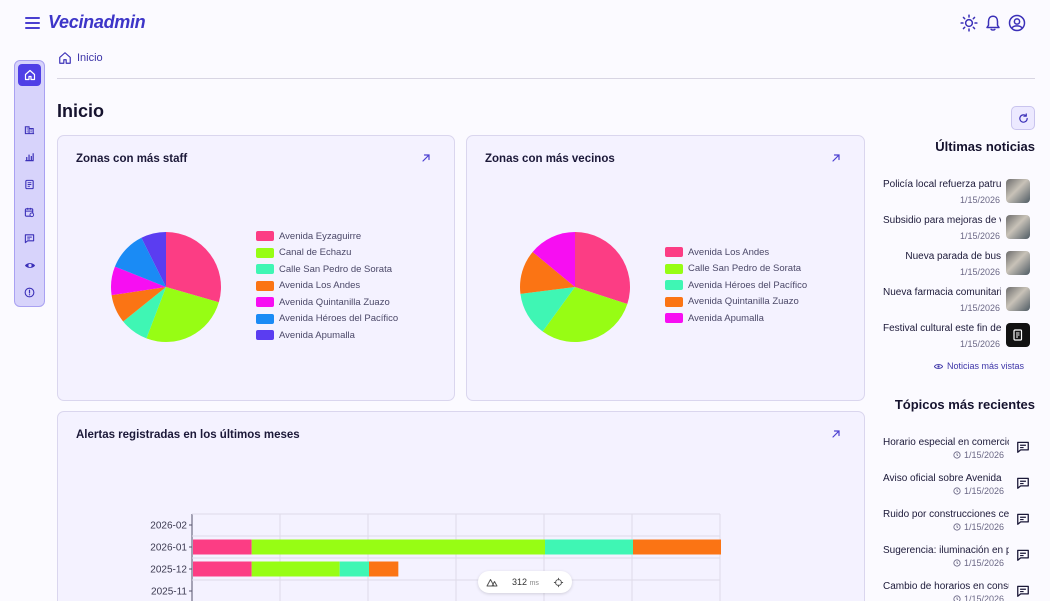 The width and height of the screenshot is (1050, 601). What do you see at coordinates (81, 111) in the screenshot?
I see `page-title: Inicio` at bounding box center [81, 111].